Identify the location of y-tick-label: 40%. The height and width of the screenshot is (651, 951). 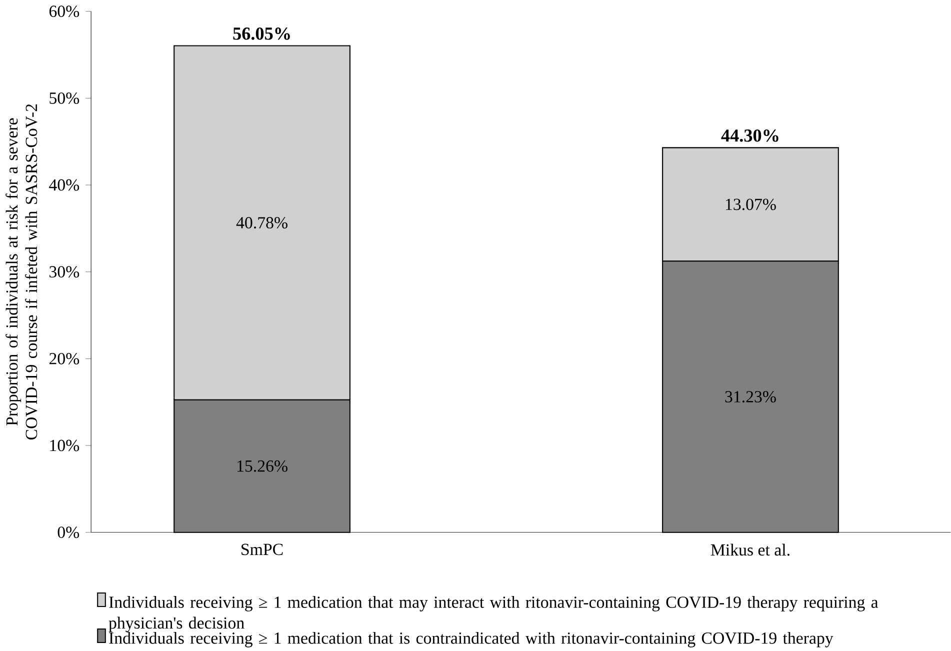
(64, 185).